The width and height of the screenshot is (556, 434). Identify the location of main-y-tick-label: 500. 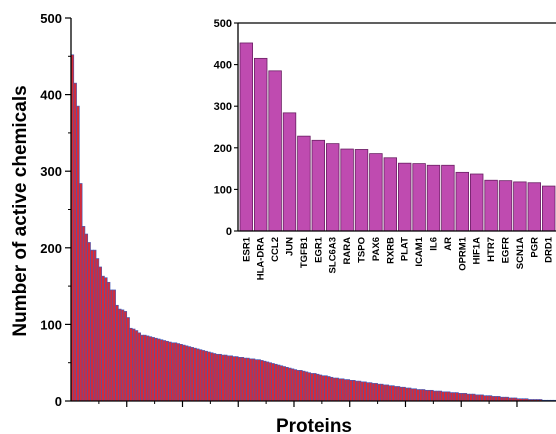
(51, 18).